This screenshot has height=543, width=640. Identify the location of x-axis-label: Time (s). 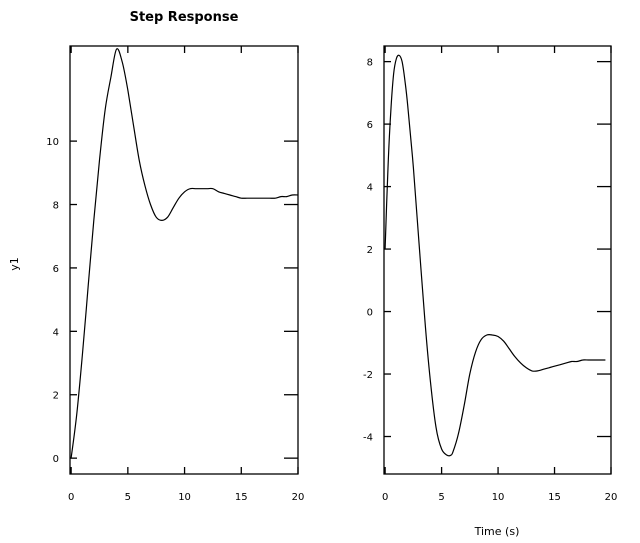
(497, 531).